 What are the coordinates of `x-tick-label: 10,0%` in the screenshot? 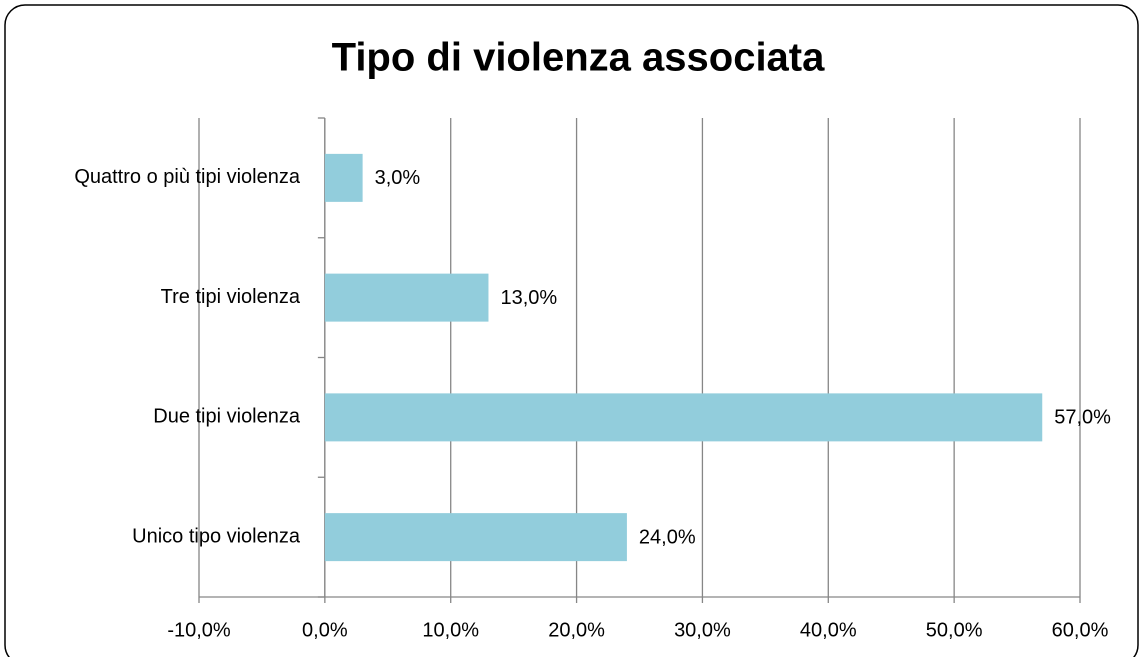 It's located at (450, 630).